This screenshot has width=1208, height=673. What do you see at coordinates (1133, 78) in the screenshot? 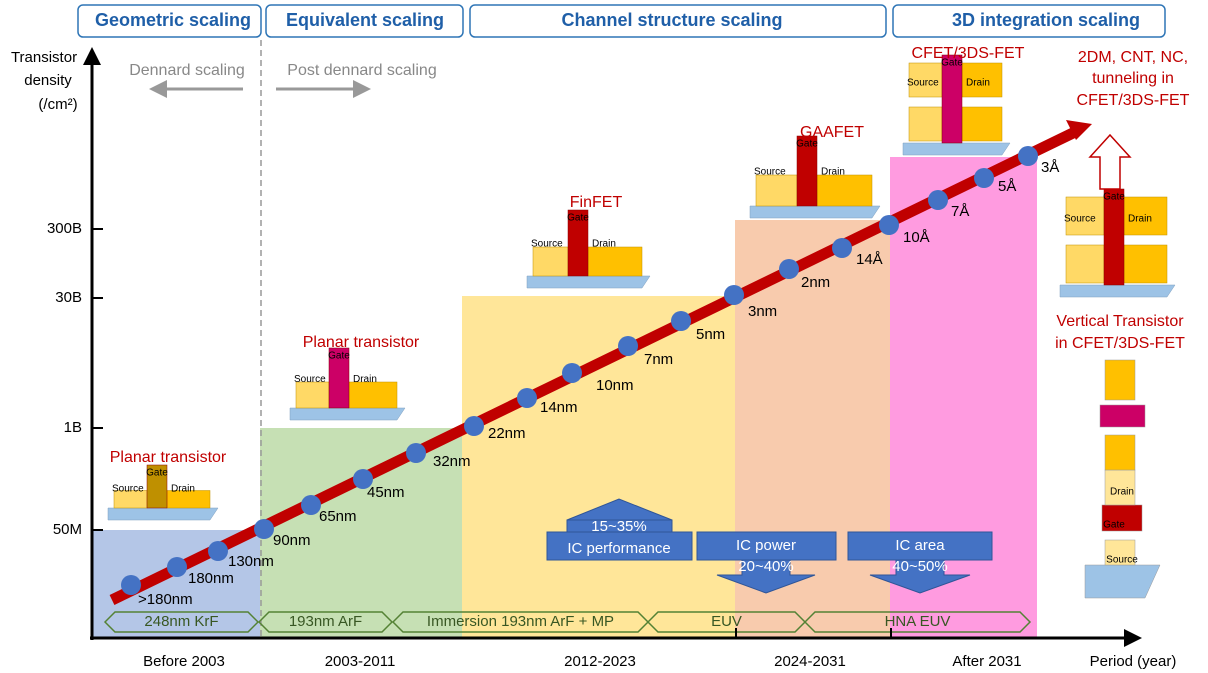
I see `future: tunneling in` at bounding box center [1133, 78].